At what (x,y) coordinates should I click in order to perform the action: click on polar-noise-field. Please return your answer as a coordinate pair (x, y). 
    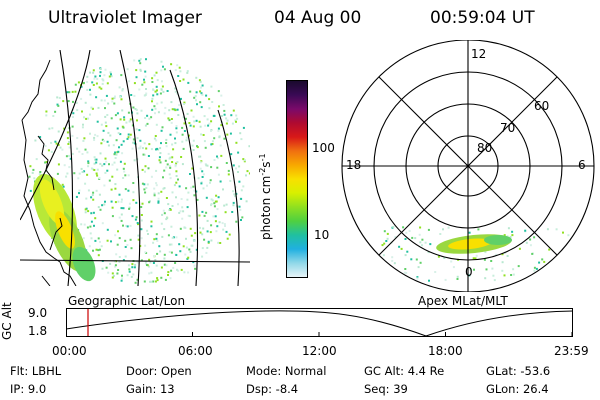
    Looking at the image, I should click on (475, 254).